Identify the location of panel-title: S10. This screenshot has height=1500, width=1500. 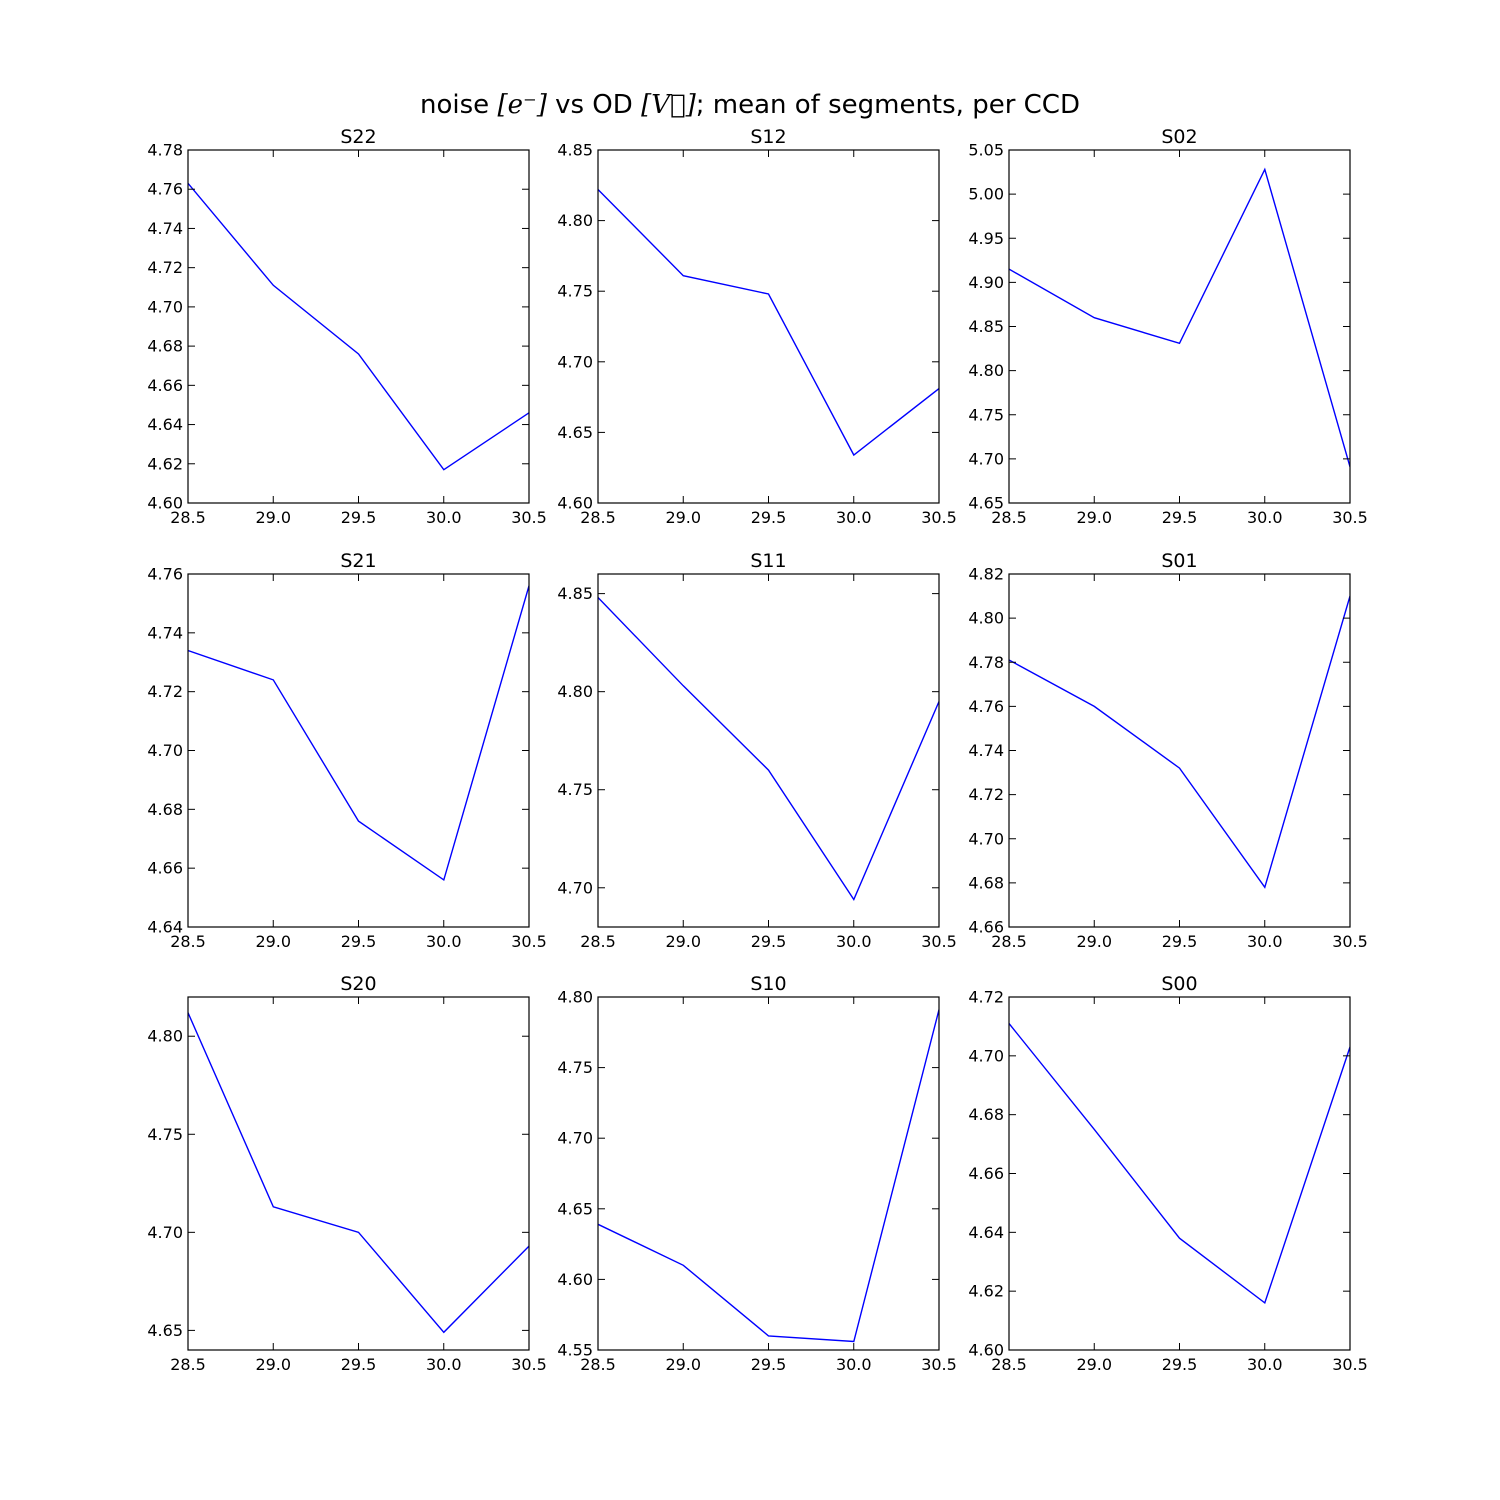
(768, 984).